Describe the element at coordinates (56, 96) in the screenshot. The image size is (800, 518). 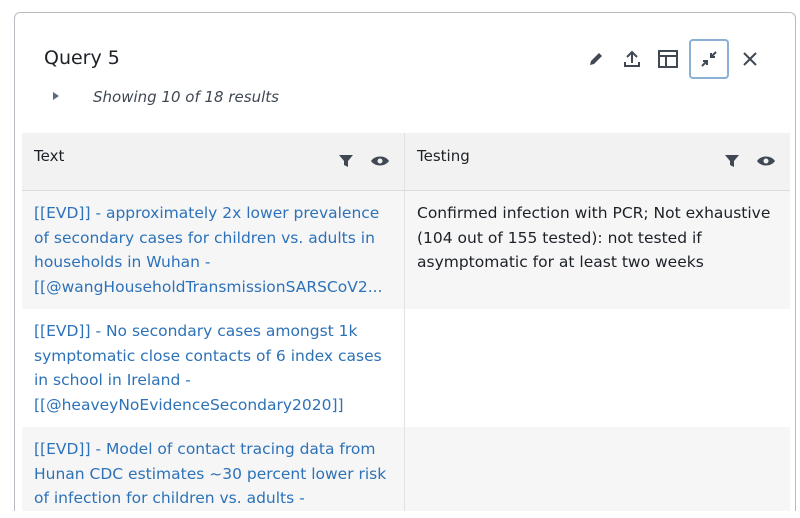
I see `expand-caret-icon` at that location.